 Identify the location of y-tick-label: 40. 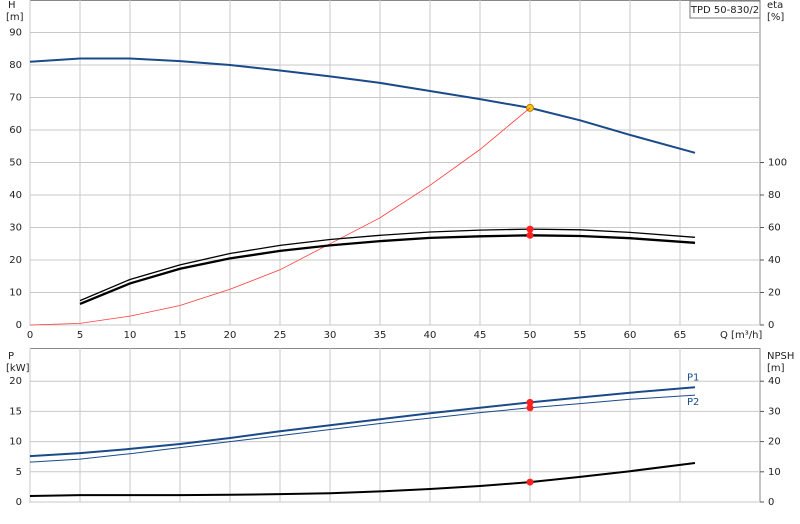
(15, 195).